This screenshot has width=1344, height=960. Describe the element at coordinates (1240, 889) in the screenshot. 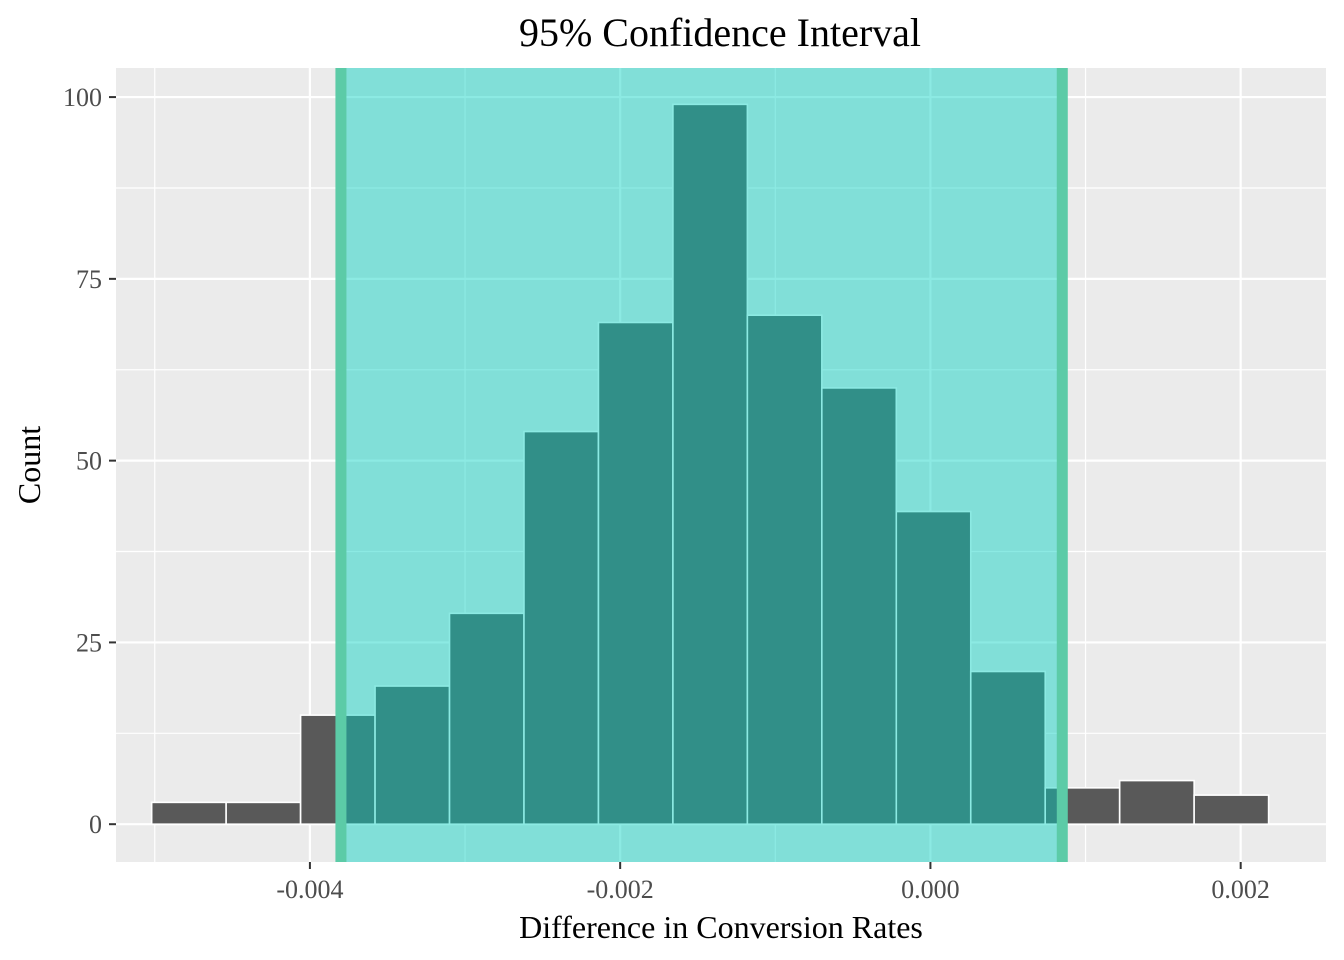

I see `x-tick-label: 0.002` at that location.